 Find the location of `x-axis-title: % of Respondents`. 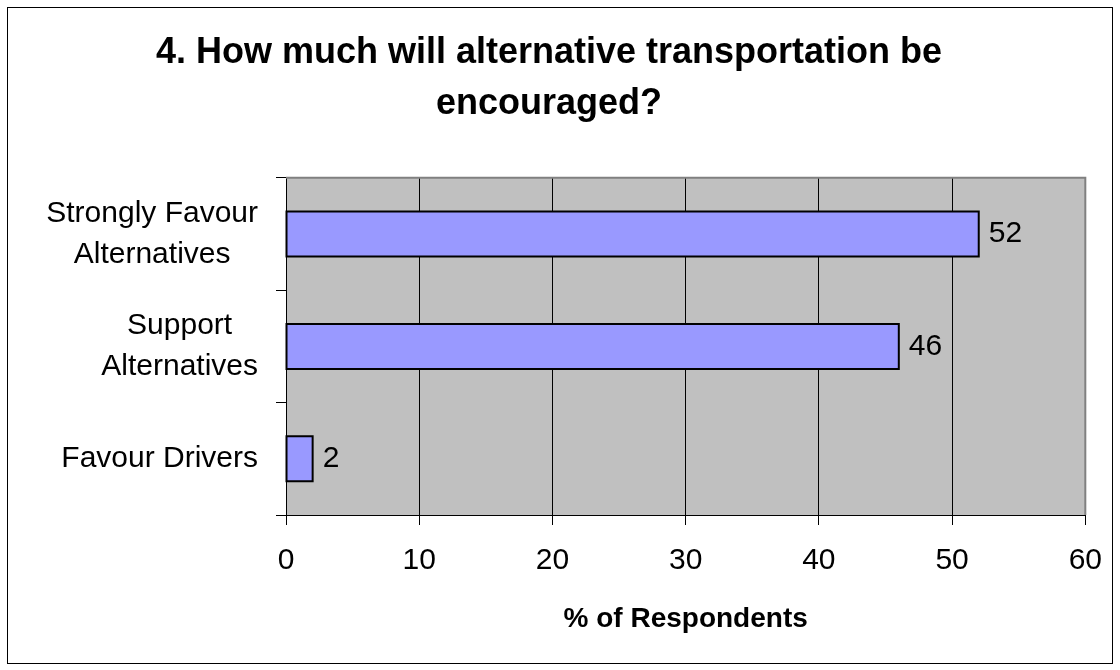

x-axis-title: % of Respondents is located at coordinates (685, 617).